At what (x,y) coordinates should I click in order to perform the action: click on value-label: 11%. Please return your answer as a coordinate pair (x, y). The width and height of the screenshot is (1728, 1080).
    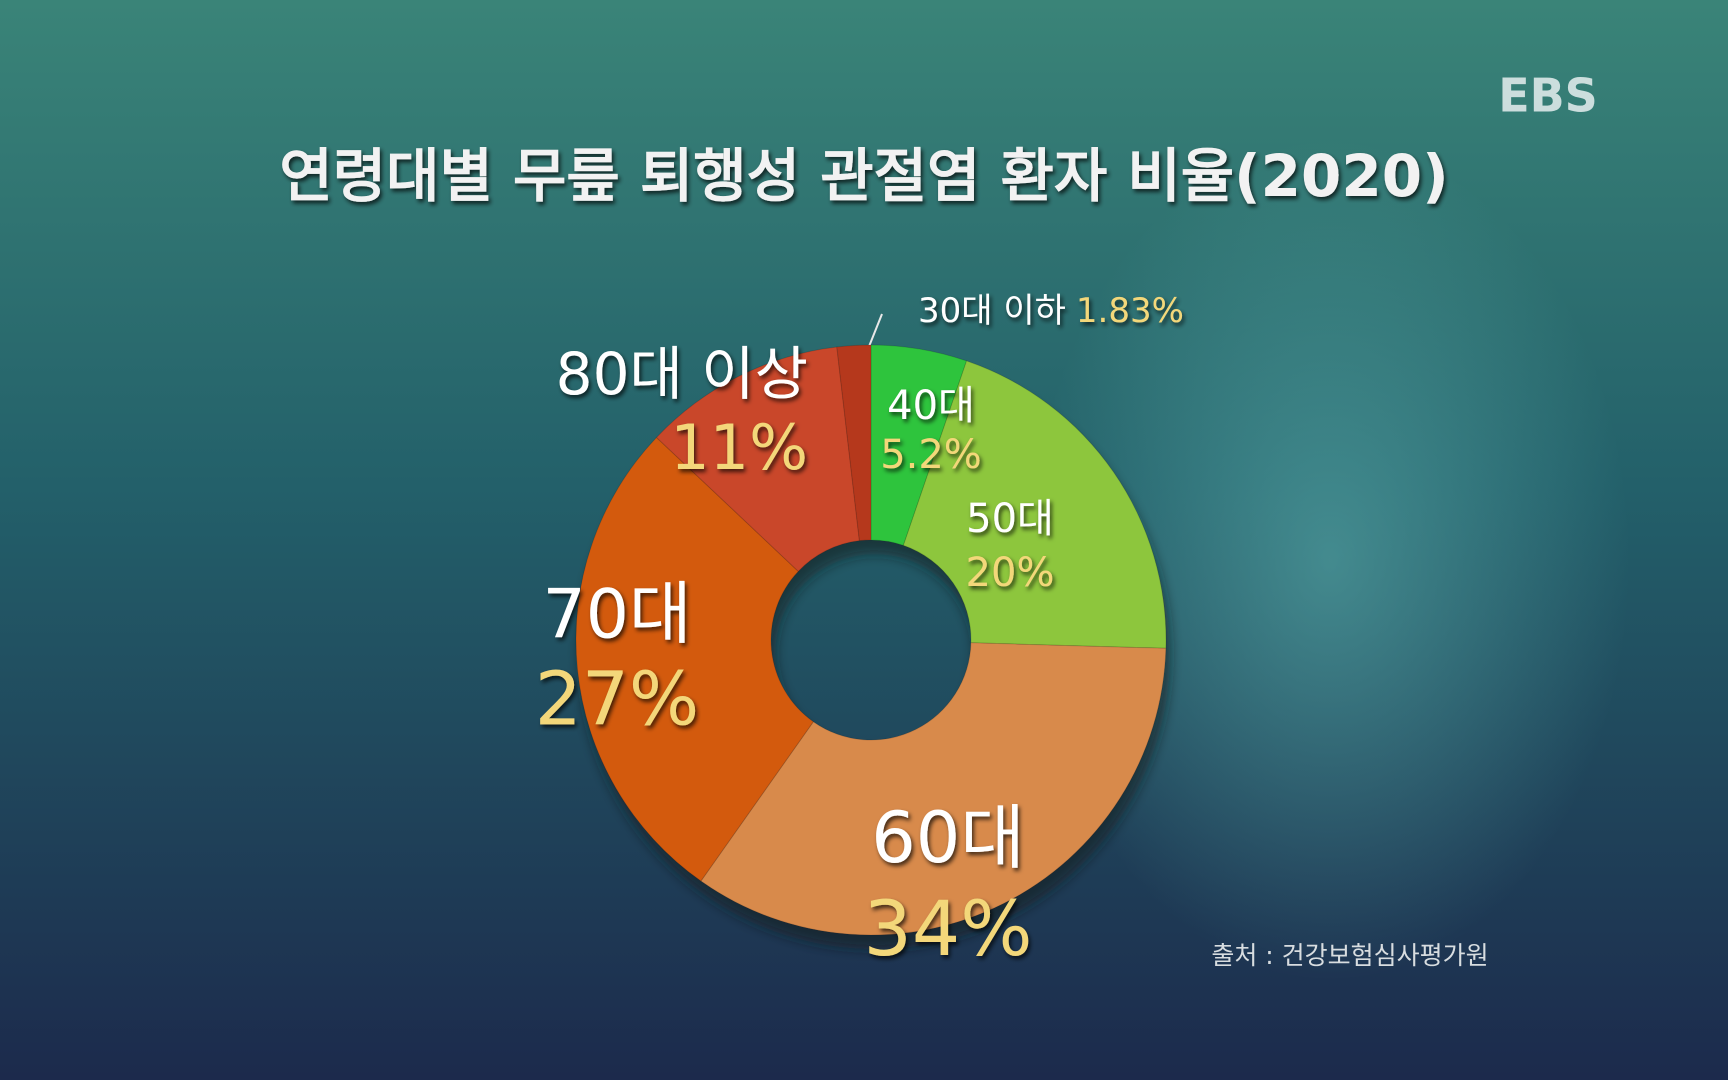
    Looking at the image, I should click on (739, 447).